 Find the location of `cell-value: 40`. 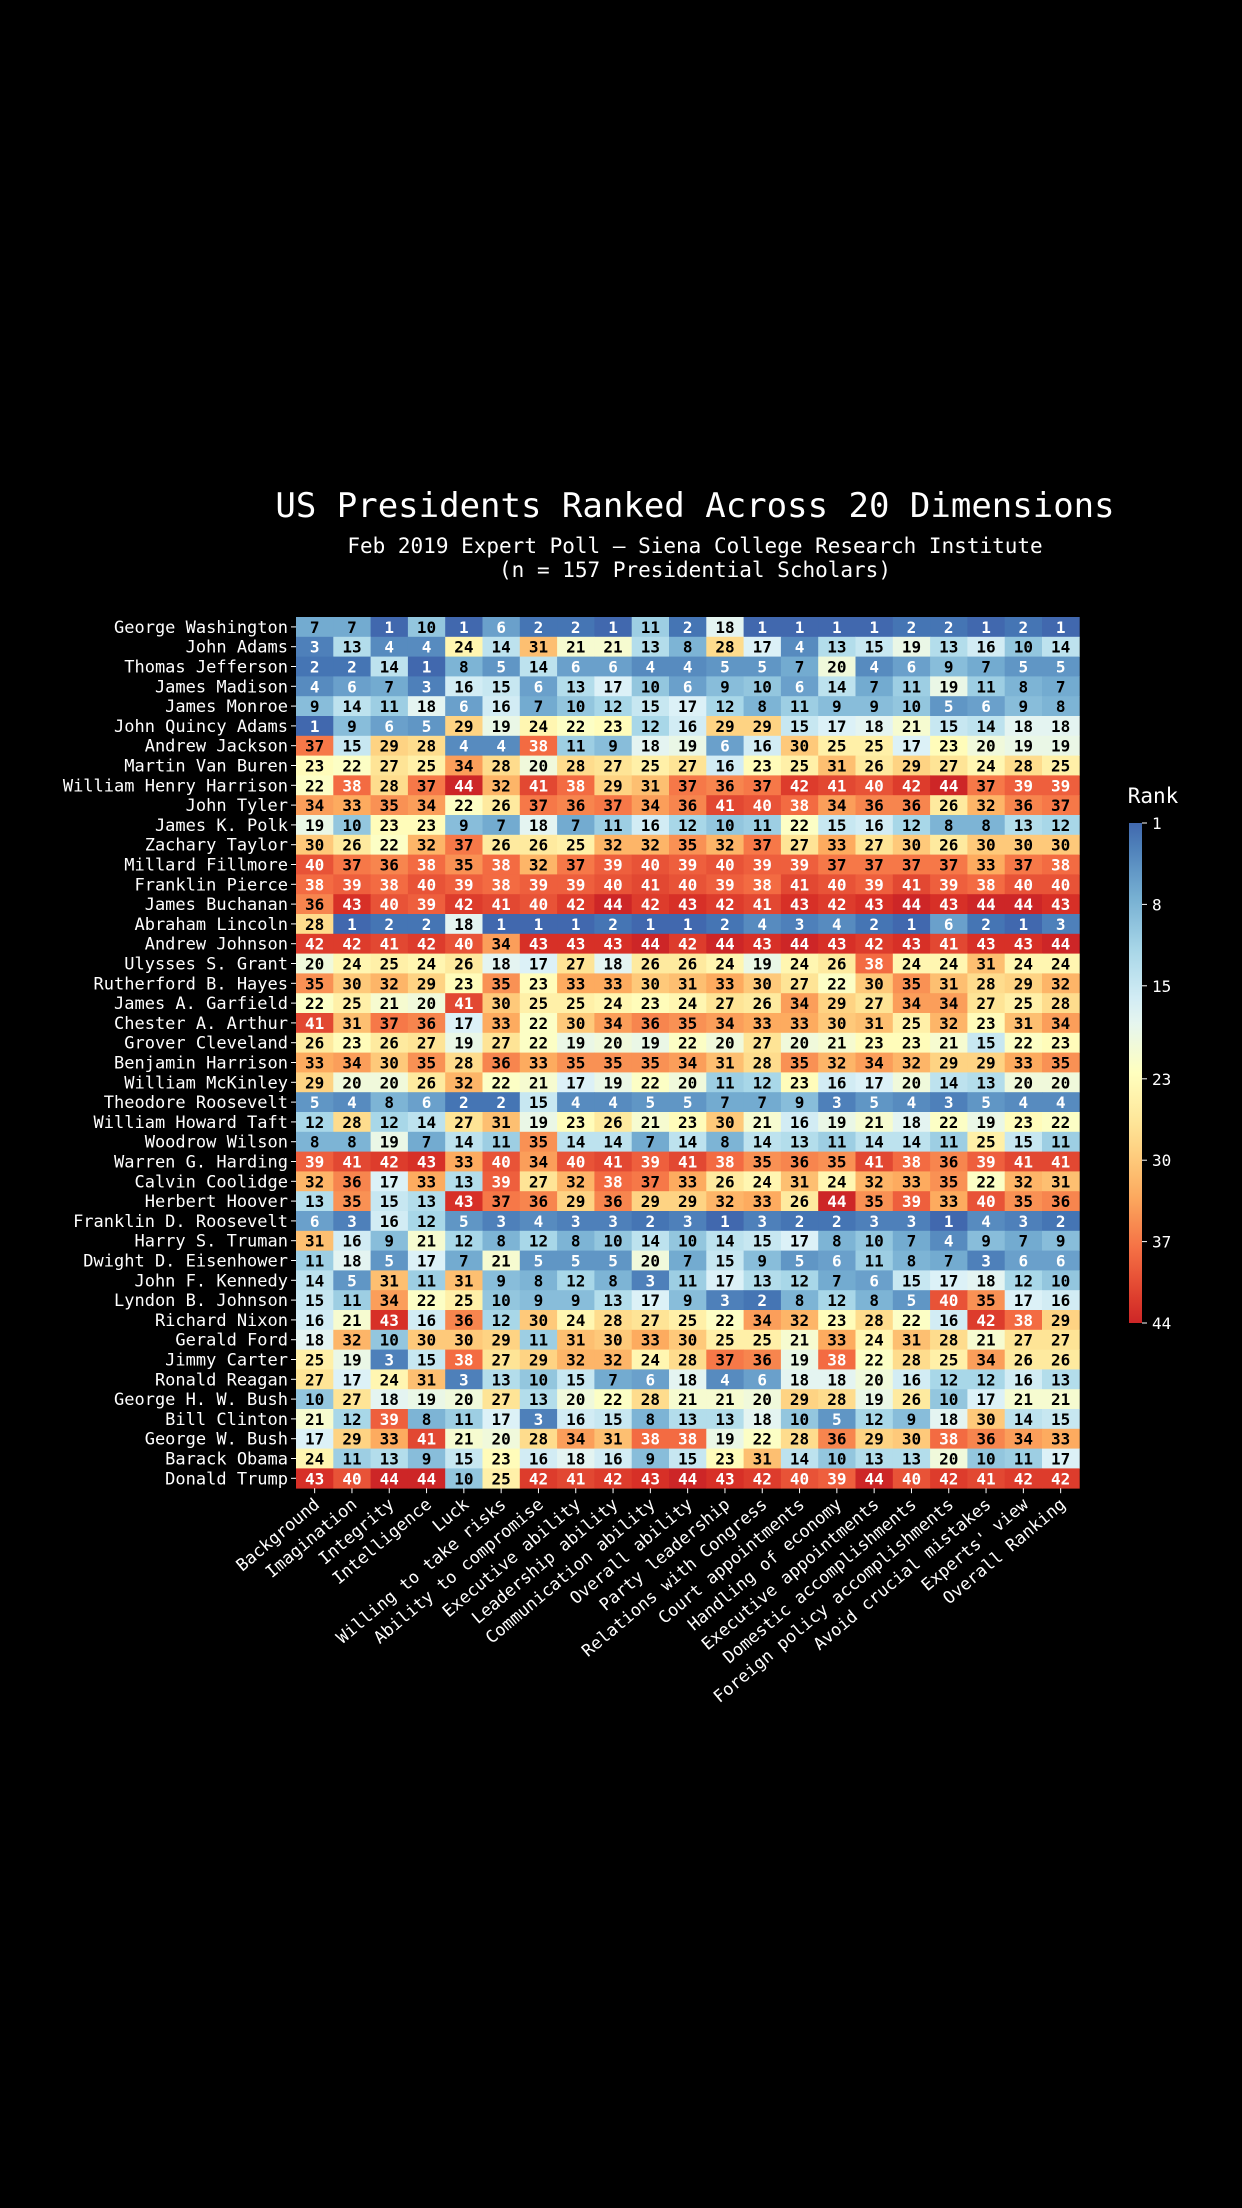

cell-value: 40 is located at coordinates (389, 904).